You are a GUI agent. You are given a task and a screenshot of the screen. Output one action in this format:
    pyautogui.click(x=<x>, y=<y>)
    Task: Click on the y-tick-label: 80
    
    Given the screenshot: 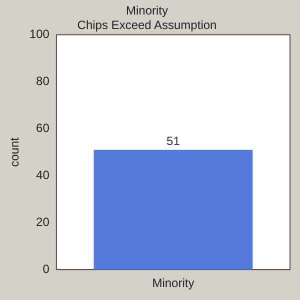 What is the action you would take?
    pyautogui.click(x=43, y=81)
    